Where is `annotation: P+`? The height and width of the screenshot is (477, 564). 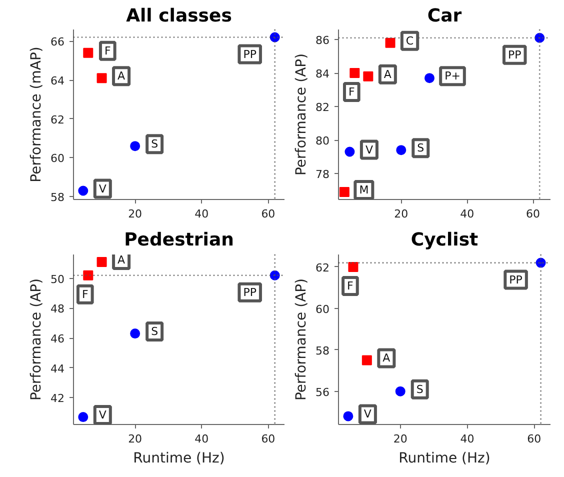 annotation: P+ is located at coordinates (452, 76).